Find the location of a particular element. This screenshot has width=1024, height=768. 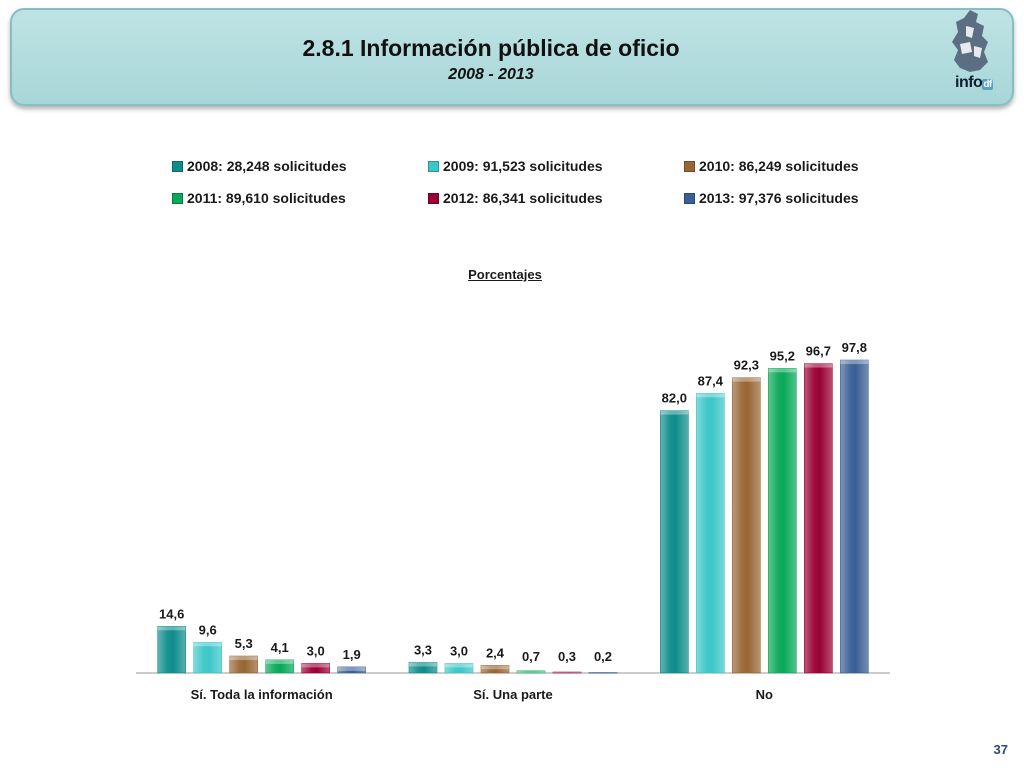

legend-item-2010: 2010: 86,249 solicitudes is located at coordinates (771, 166).